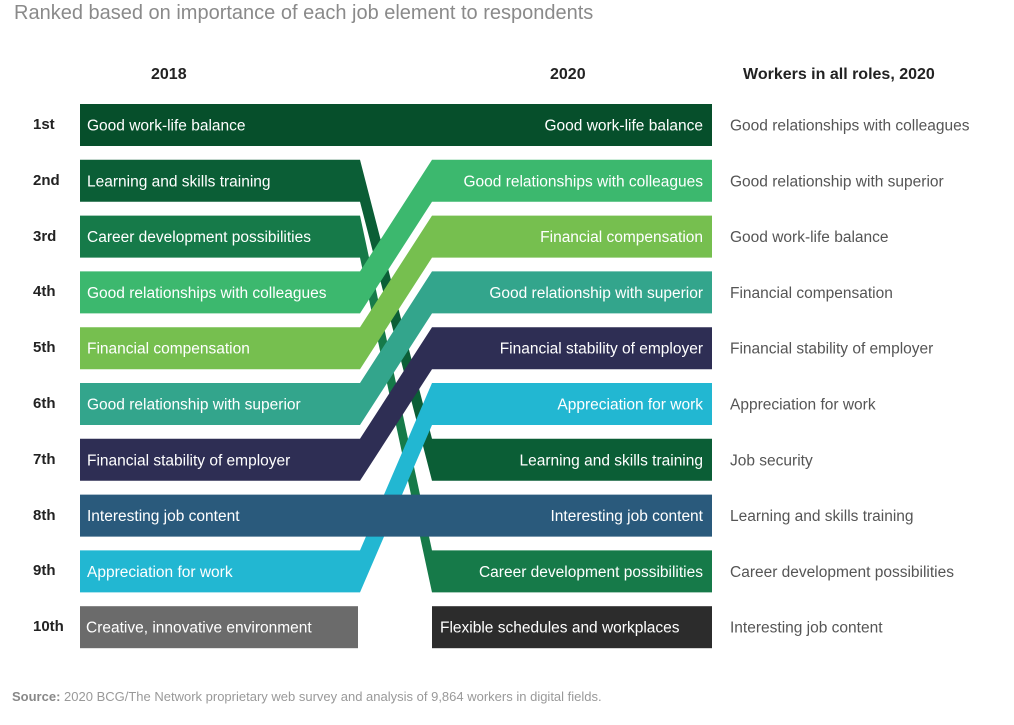  What do you see at coordinates (806, 628) in the screenshot?
I see `all-roles-item-10: Interesting job content` at bounding box center [806, 628].